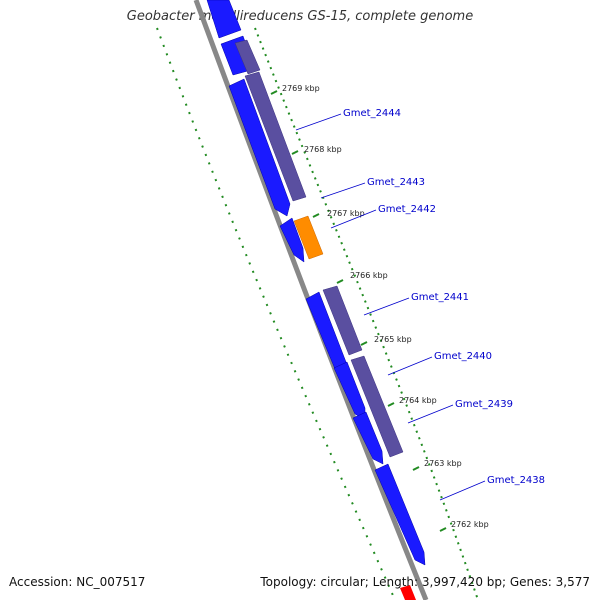  Describe the element at coordinates (516, 480) in the screenshot. I see `gene-label: Gmet_2438` at that location.